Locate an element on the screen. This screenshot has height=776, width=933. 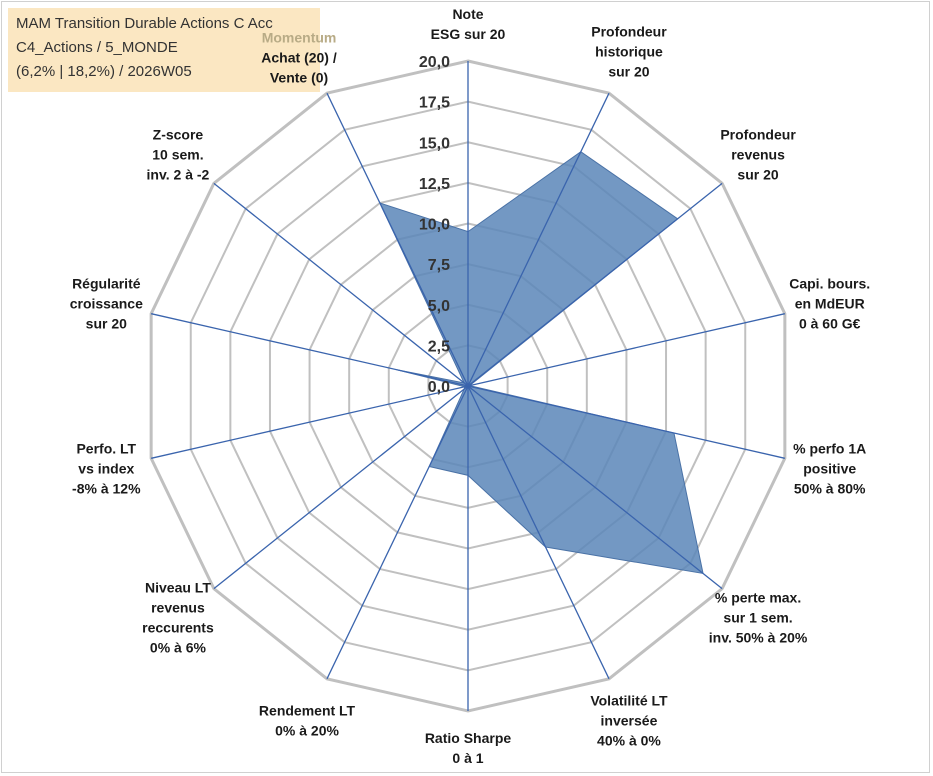
axis-label: Niveau LT revenus reccurents 0% à 6% is located at coordinates (178, 617).